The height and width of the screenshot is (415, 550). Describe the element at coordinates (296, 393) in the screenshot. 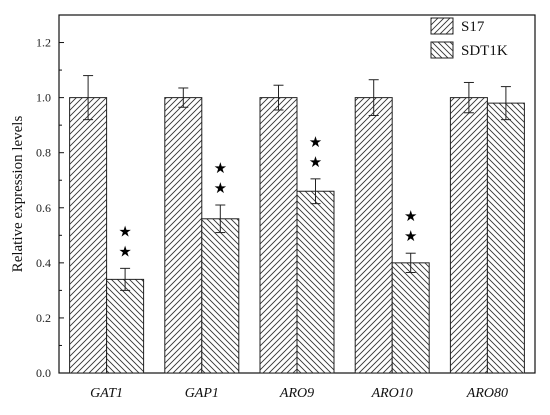

I see `x-tick-label-aro9: ARO9` at that location.